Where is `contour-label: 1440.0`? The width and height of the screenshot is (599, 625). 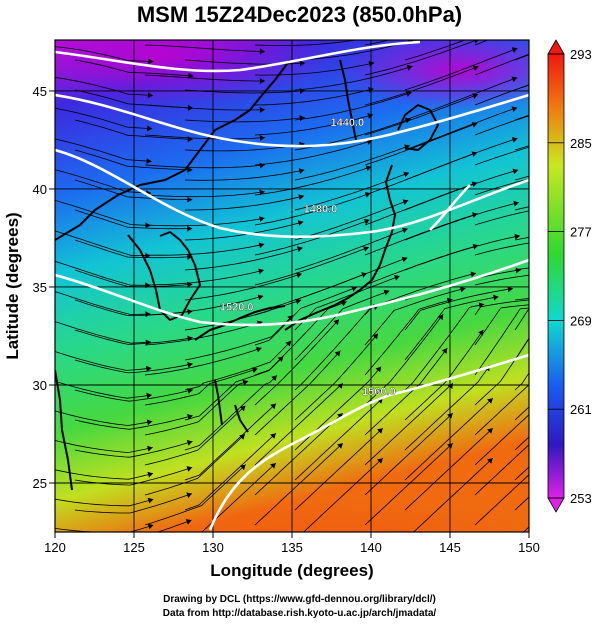 contour-label: 1440.0 is located at coordinates (347, 123).